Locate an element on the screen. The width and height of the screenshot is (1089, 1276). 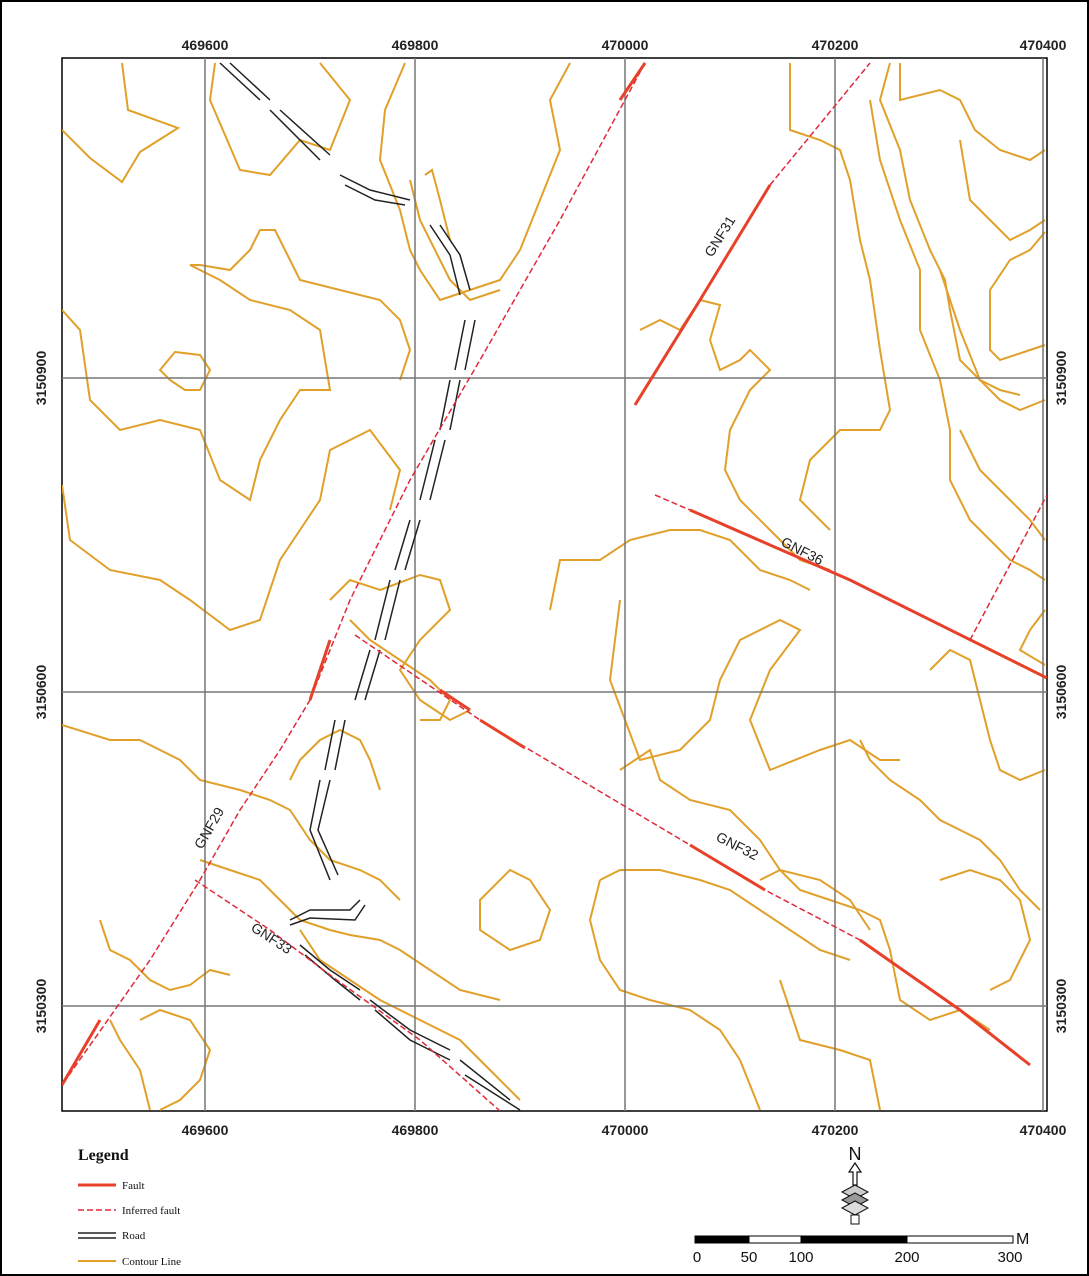
y-axis-left: 3150900 3150600 3150300 is located at coordinates (41, 692).